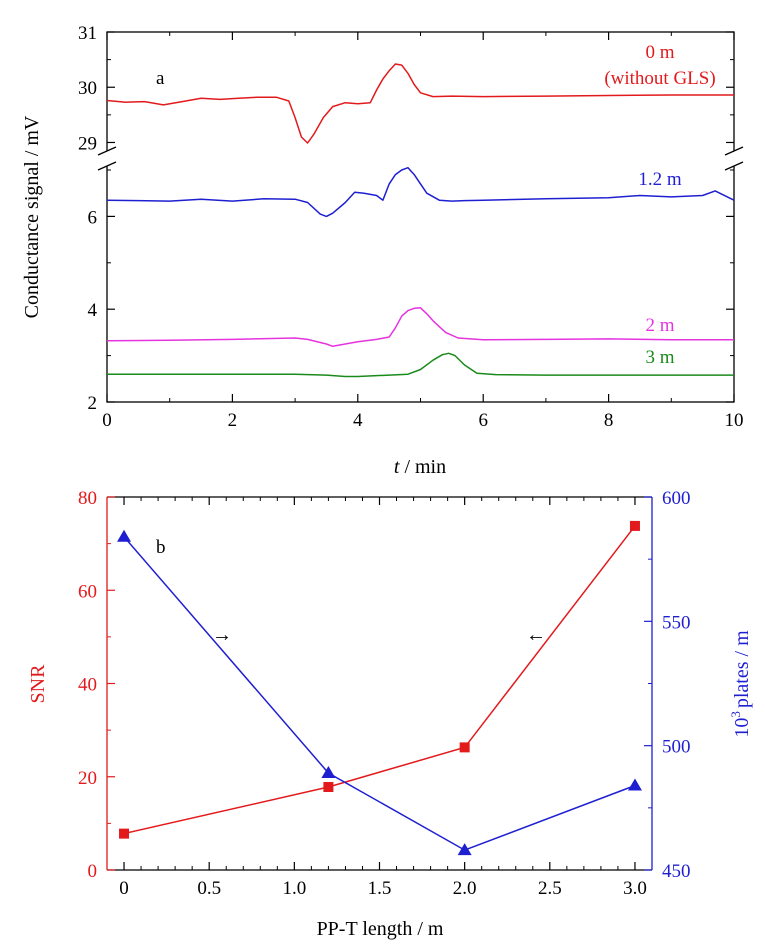 The width and height of the screenshot is (765, 945). I want to click on y-right-tick-label: 500, so click(676, 747).